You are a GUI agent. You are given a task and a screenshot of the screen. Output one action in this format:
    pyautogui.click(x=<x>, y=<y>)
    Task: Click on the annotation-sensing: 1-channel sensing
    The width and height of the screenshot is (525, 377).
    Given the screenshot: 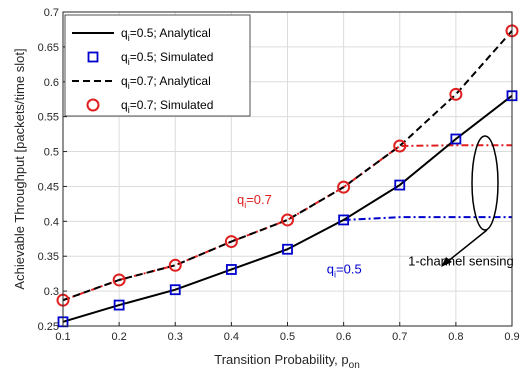 What is the action you would take?
    pyautogui.click(x=461, y=260)
    